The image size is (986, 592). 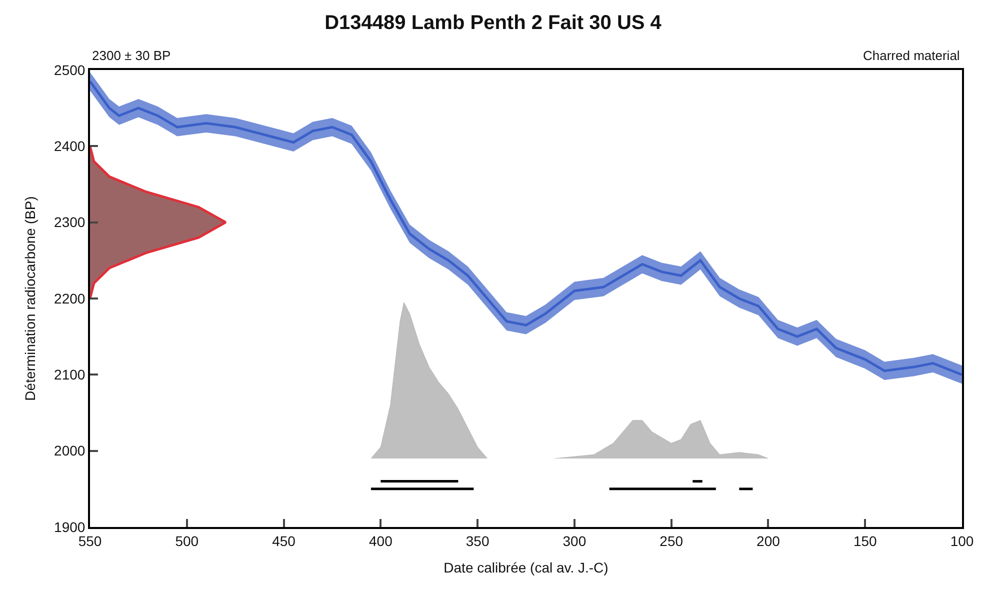 I want to click on x-tick-label: 550, so click(x=90, y=540).